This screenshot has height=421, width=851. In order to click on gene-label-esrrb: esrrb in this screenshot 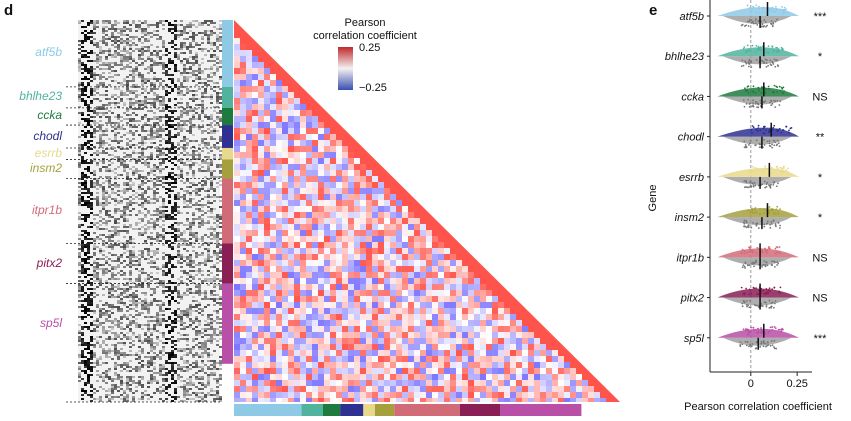, I will do `click(48, 152)`.